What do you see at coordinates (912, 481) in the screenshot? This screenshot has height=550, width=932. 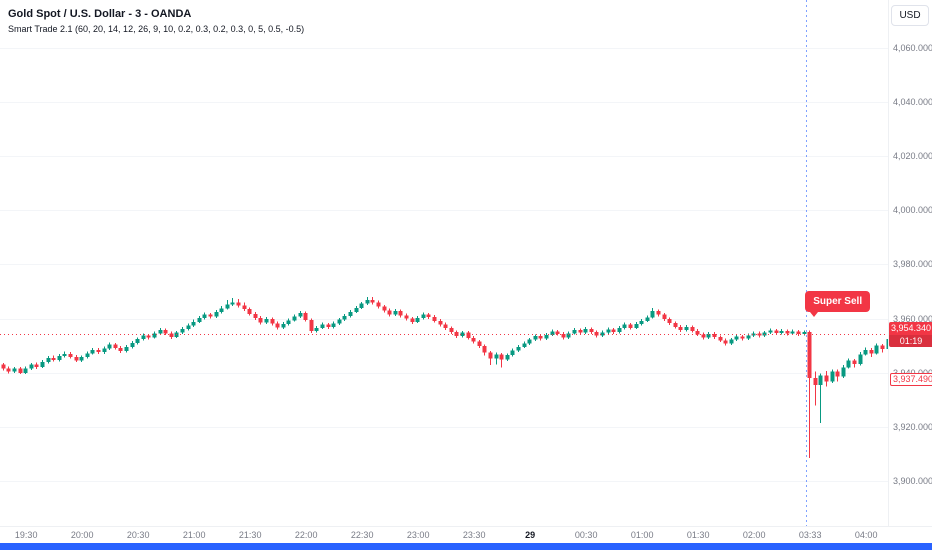 I see `price-tick-label: 3,900.000` at bounding box center [912, 481].